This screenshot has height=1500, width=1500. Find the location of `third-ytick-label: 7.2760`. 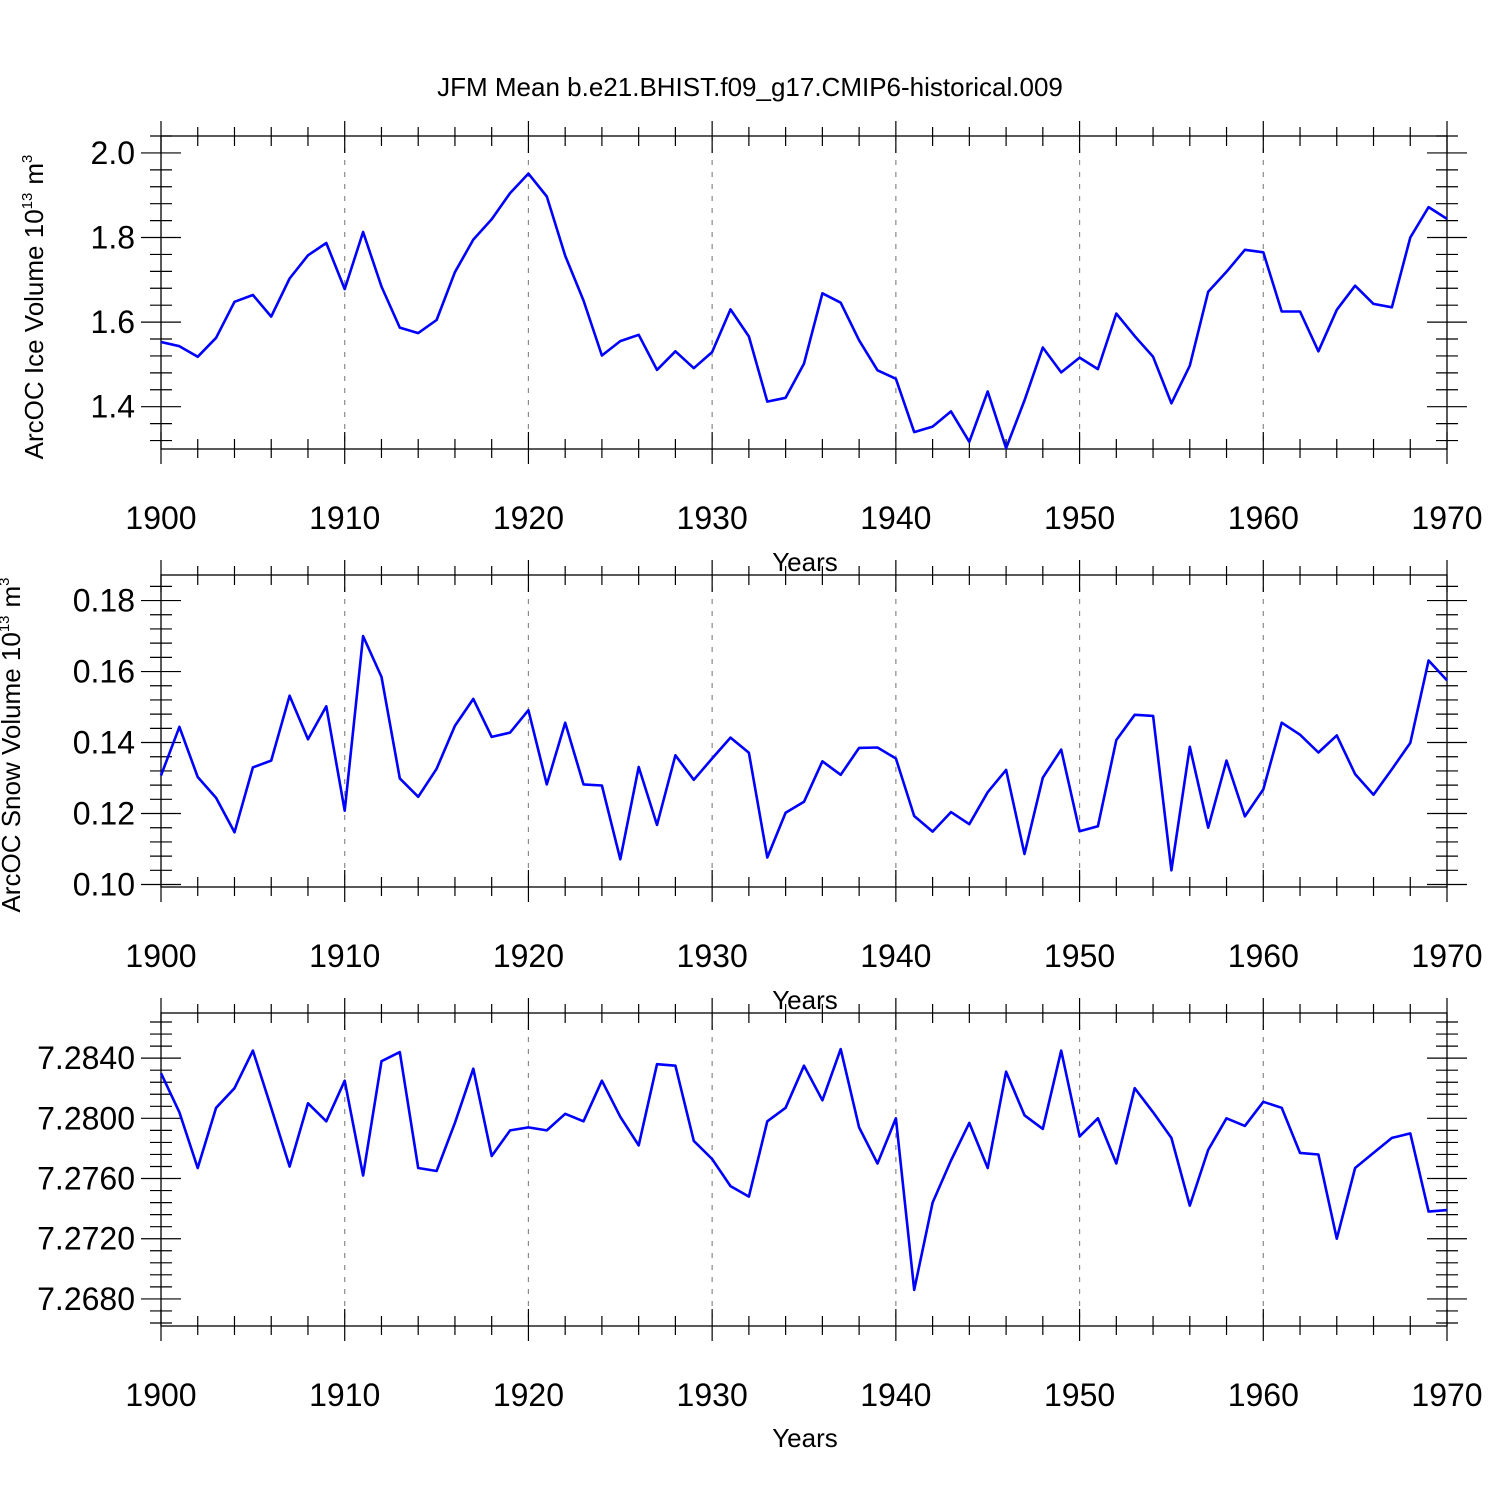

third-ytick-label: 7.2760 is located at coordinates (86, 1179).